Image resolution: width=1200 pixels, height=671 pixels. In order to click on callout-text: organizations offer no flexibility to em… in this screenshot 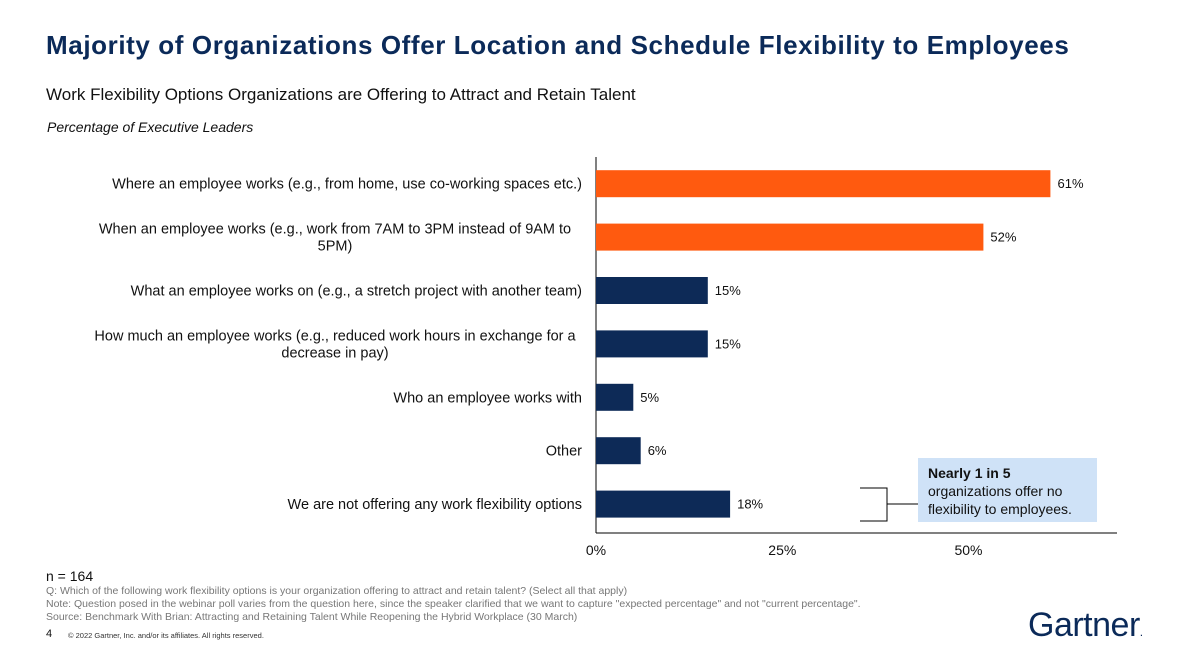, I will do `click(1000, 500)`.